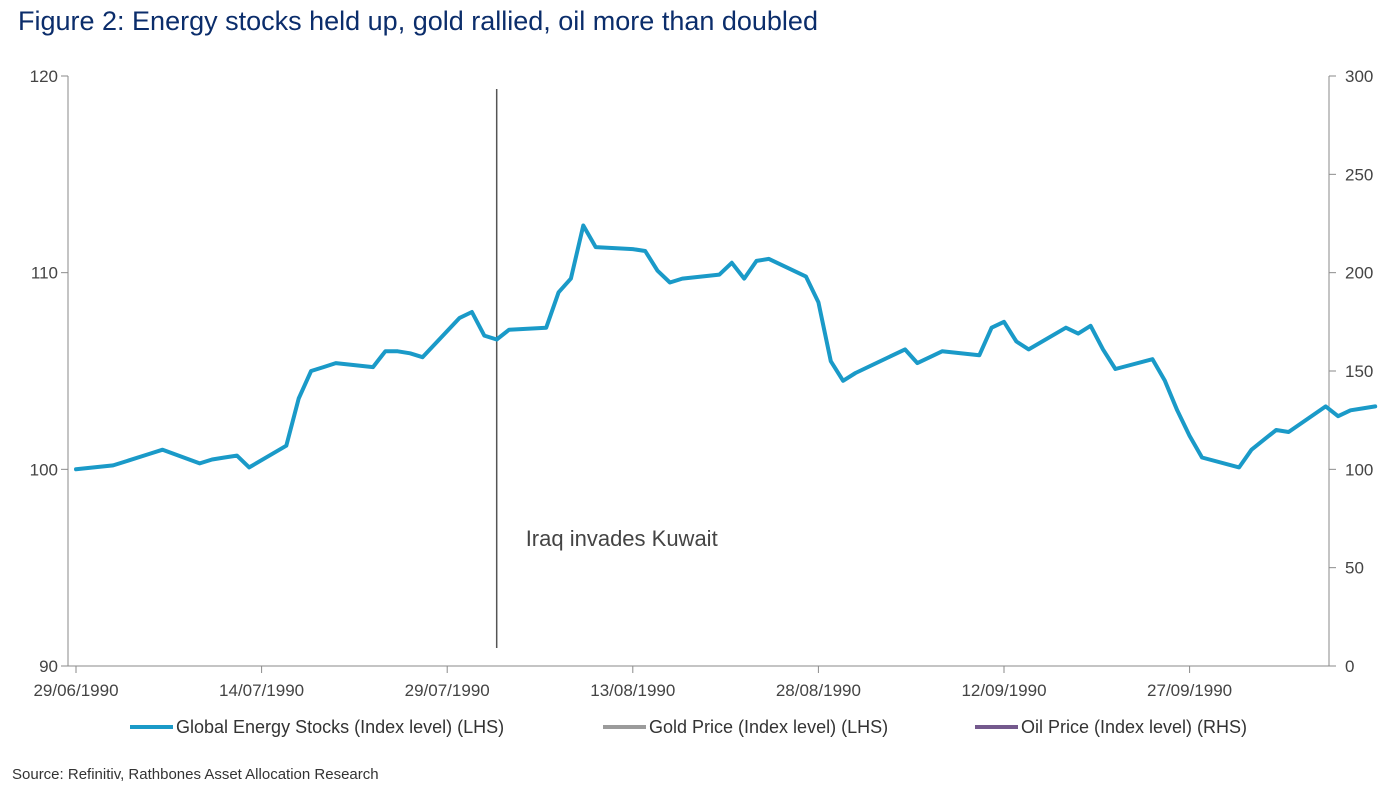 Image resolution: width=1394 pixels, height=796 pixels. I want to click on left-y-tick-label: 90, so click(48, 666).